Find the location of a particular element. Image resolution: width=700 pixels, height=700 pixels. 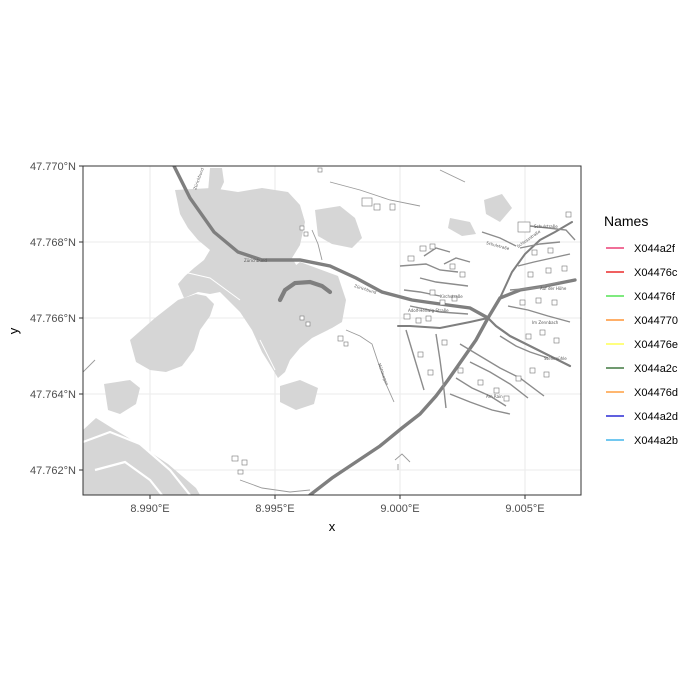

legend-title: Names is located at coordinates (626, 221).